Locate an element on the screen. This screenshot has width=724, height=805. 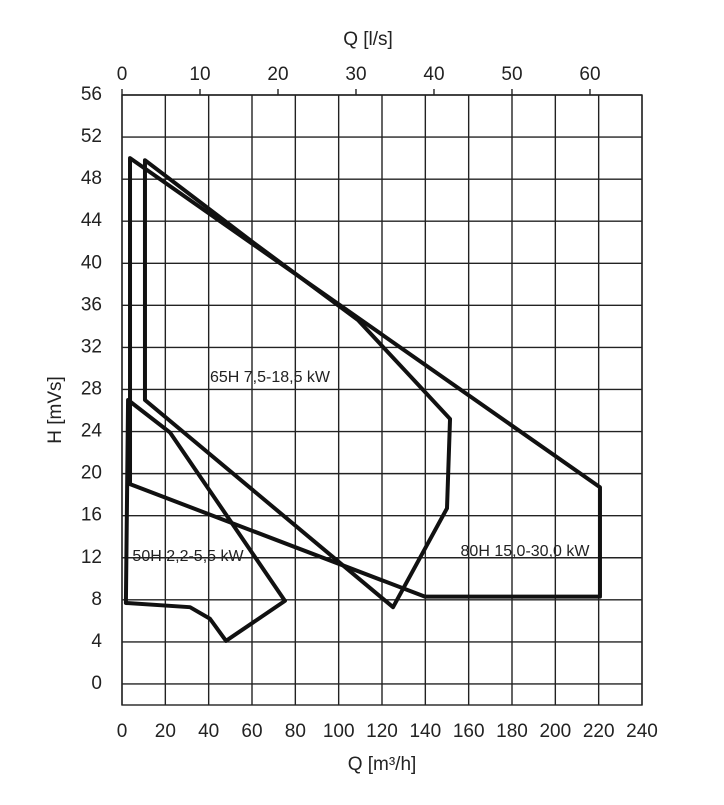
x-tick-label: 180 is located at coordinates (512, 731).